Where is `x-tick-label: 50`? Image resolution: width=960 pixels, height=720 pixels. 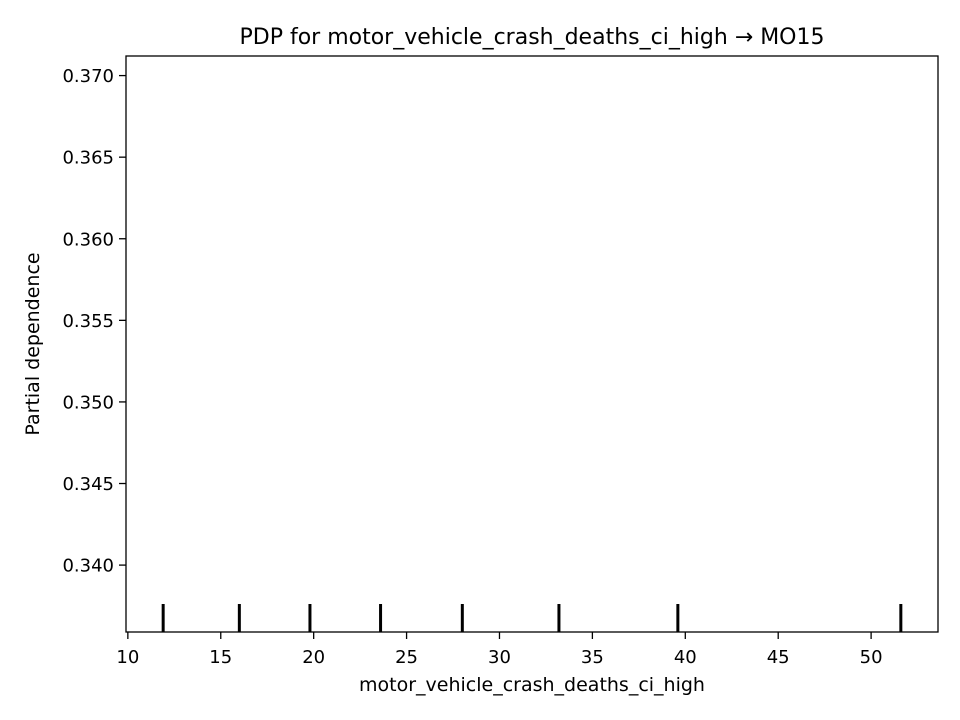
x-tick-label: 50 is located at coordinates (871, 657).